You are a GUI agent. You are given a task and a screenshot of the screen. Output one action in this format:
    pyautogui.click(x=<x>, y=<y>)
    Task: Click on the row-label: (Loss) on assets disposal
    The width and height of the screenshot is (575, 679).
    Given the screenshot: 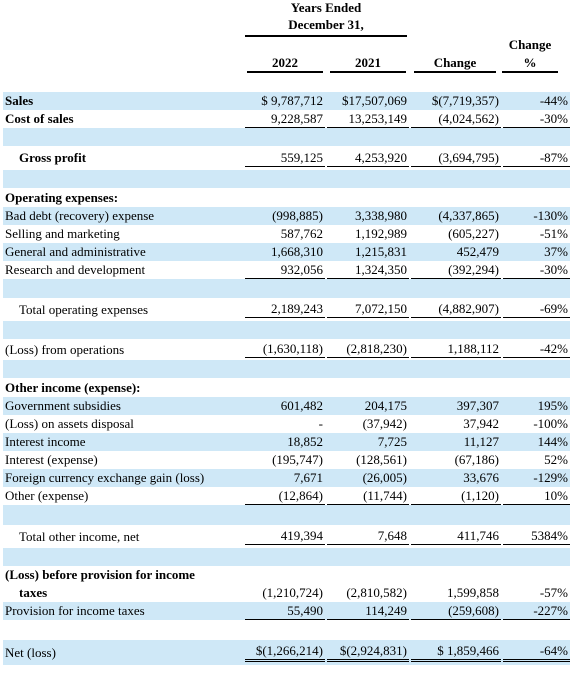 What is the action you would take?
    pyautogui.click(x=69, y=423)
    